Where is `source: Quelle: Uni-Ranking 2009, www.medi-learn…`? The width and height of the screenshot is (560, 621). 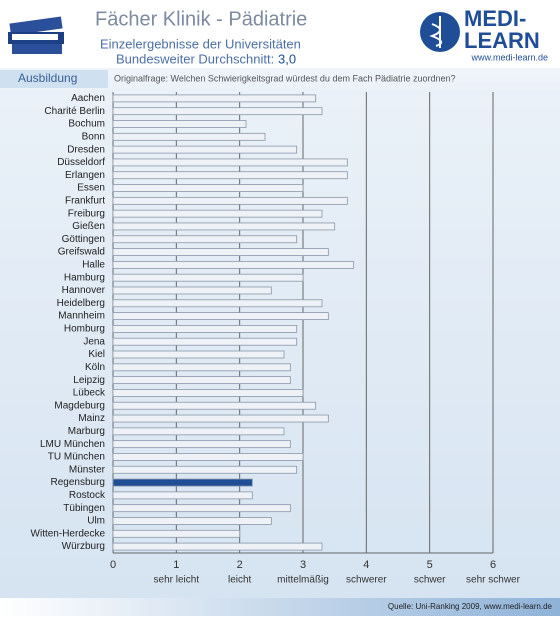 source: Quelle: Uni-Ranking 2009, www.medi-learn… is located at coordinates (470, 606).